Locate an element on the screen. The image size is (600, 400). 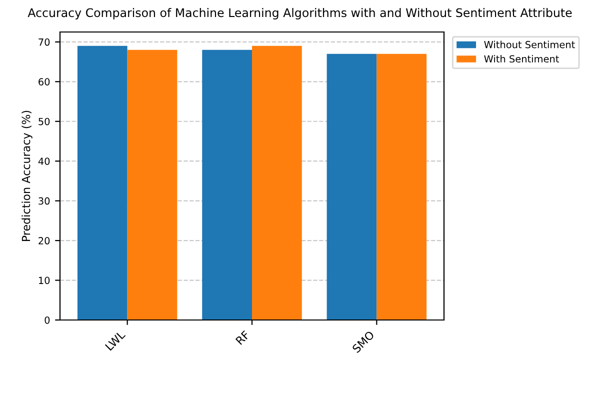
y-tick-label: 0 is located at coordinates (47, 320).